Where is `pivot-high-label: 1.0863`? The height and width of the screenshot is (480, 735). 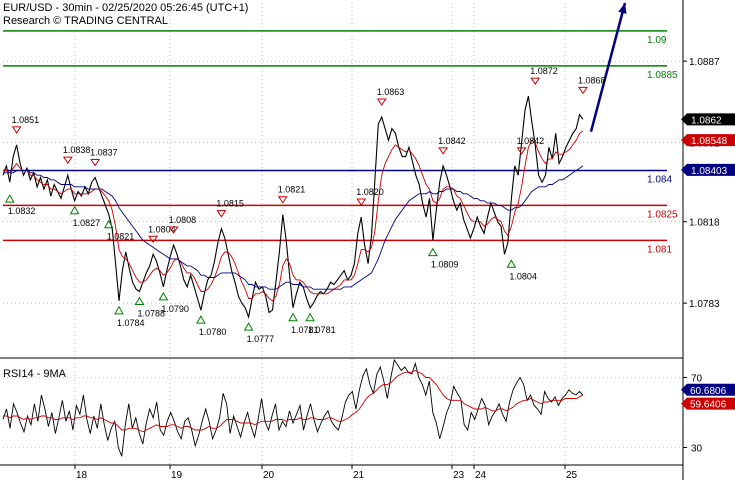
pivot-high-label: 1.0863 is located at coordinates (391, 92).